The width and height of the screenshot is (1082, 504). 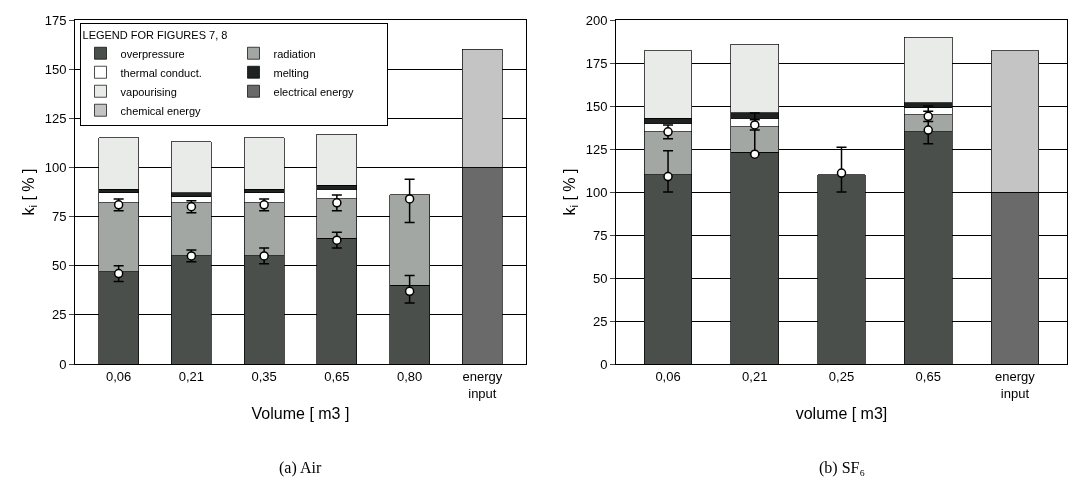 What do you see at coordinates (841, 414) in the screenshot?
I see `x-axis-title: volume [ m3]` at bounding box center [841, 414].